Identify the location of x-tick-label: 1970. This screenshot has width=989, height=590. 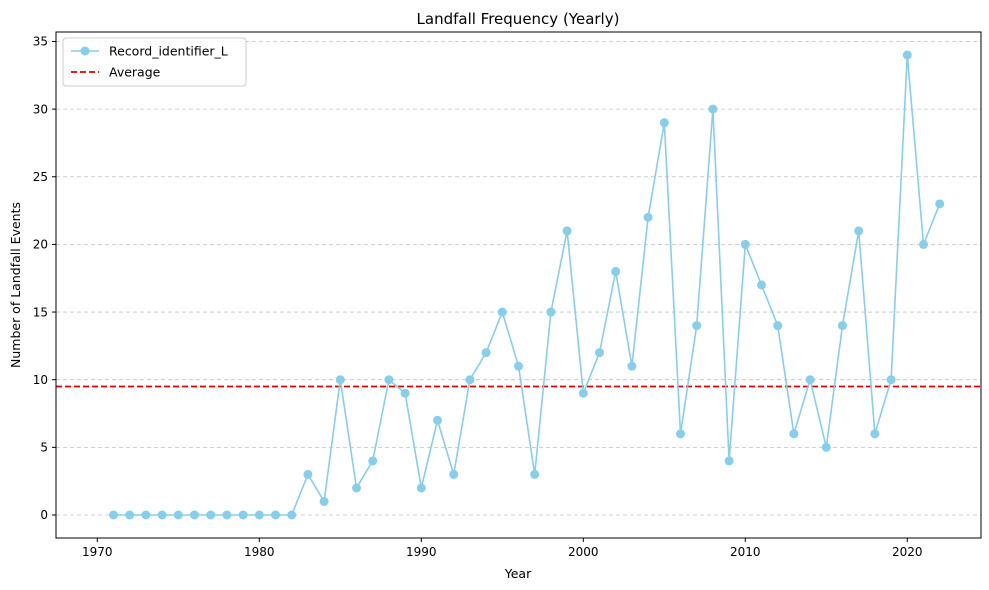
(97, 552).